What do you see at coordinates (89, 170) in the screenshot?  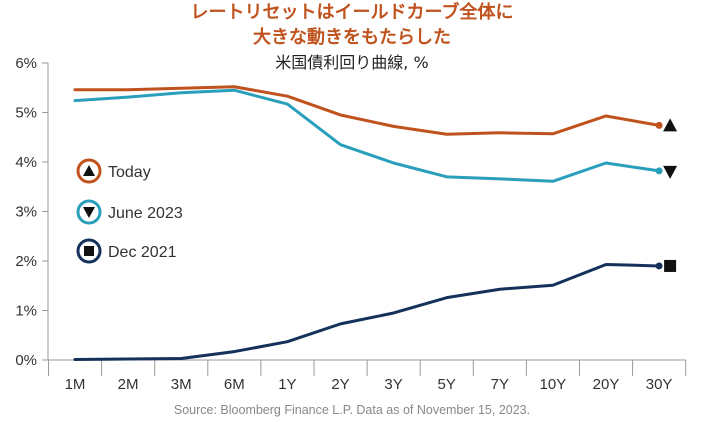 I see `triangle-up-icon` at bounding box center [89, 170].